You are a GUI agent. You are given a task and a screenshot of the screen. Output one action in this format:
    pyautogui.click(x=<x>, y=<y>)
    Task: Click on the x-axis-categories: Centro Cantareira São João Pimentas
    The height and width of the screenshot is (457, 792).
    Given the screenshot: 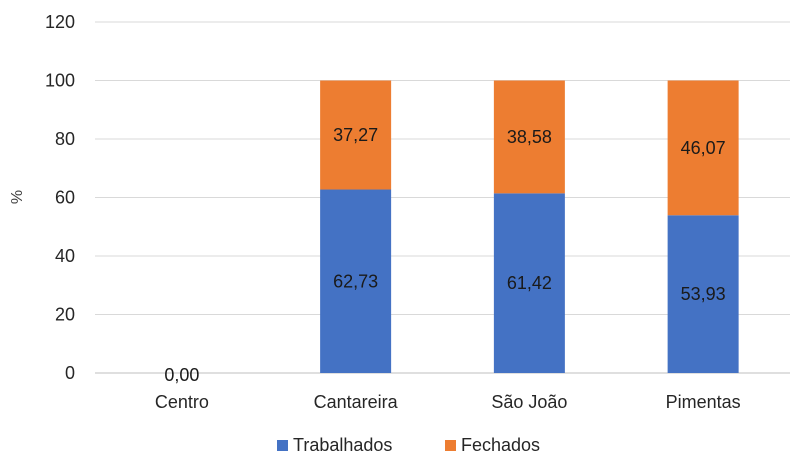 What is the action you would take?
    pyautogui.click(x=448, y=402)
    